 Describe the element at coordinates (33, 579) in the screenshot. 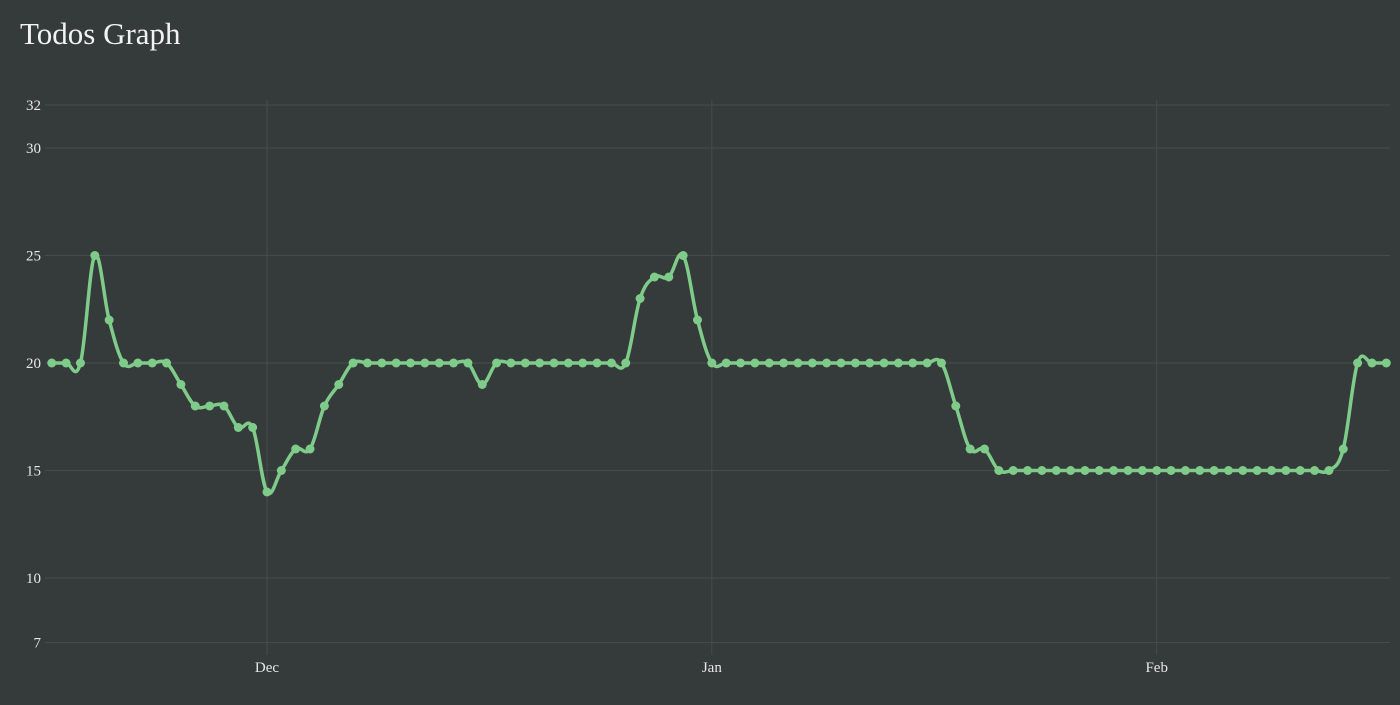

I see `y-tick-label: 10` at that location.